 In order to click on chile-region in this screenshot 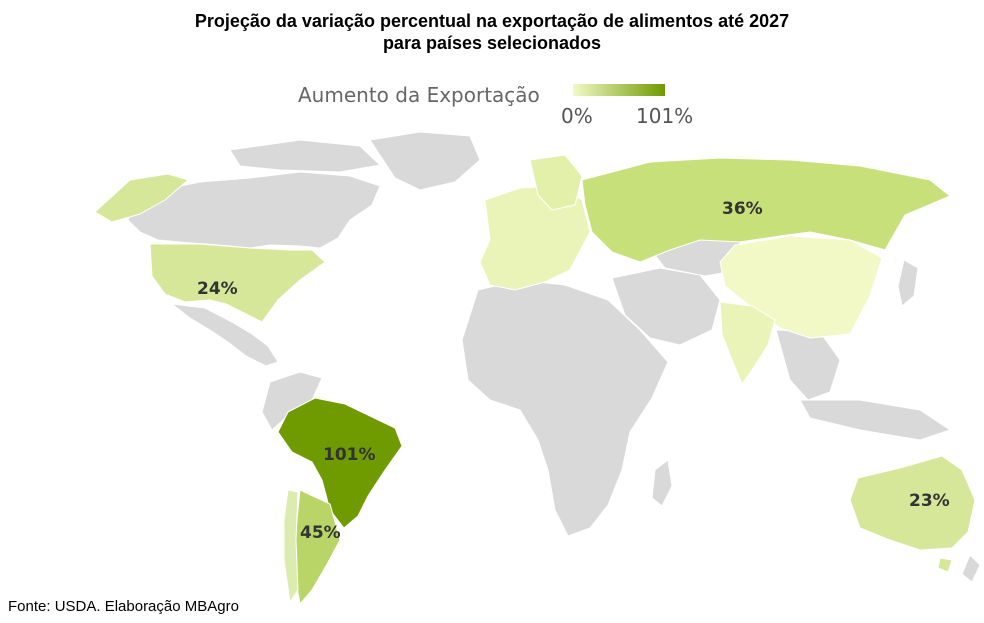, I will do `click(291, 546)`.